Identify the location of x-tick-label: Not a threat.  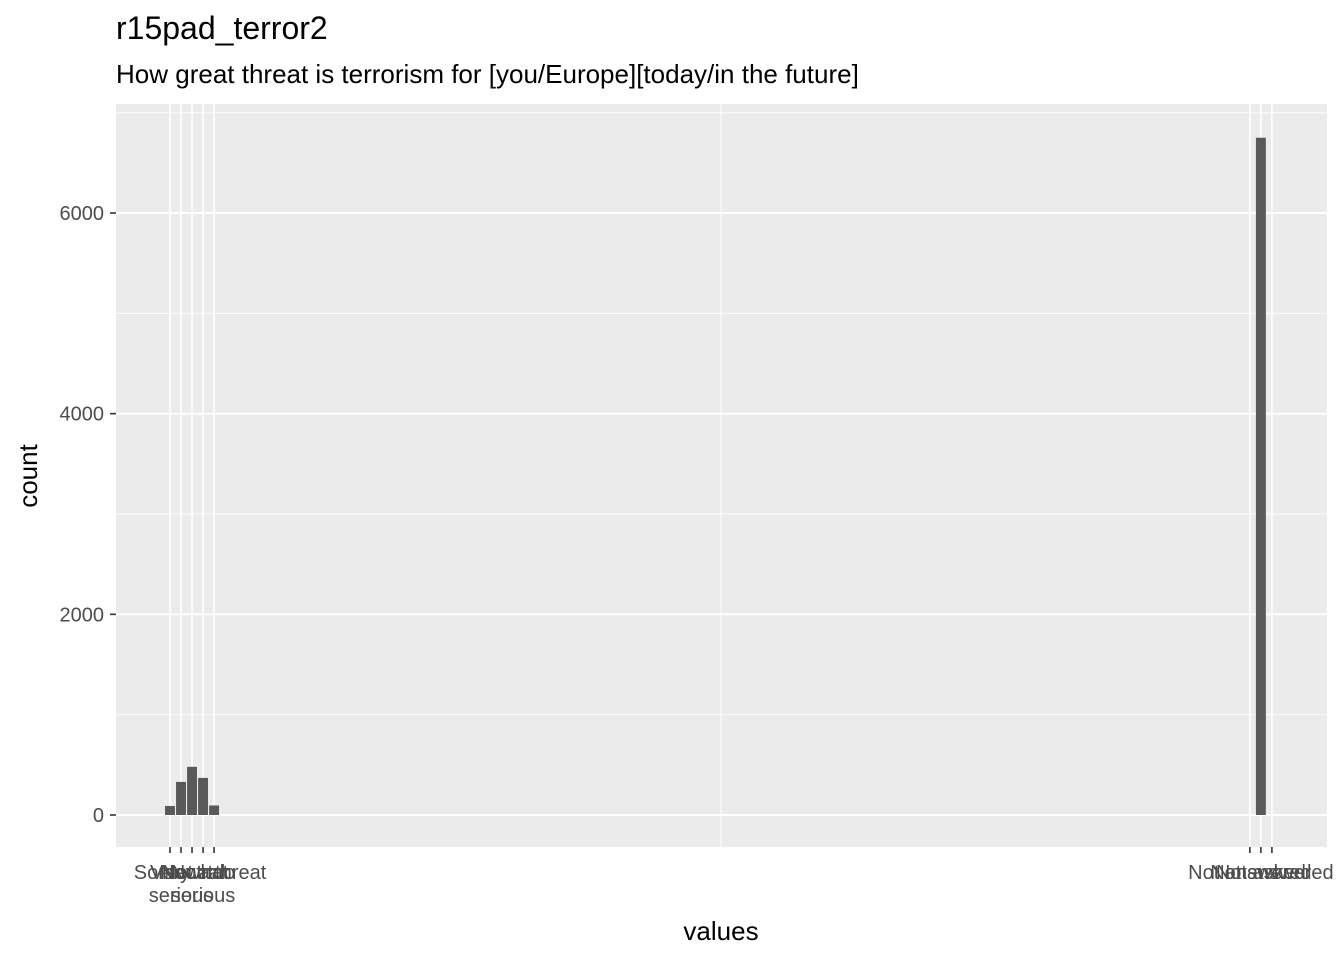
(214, 873).